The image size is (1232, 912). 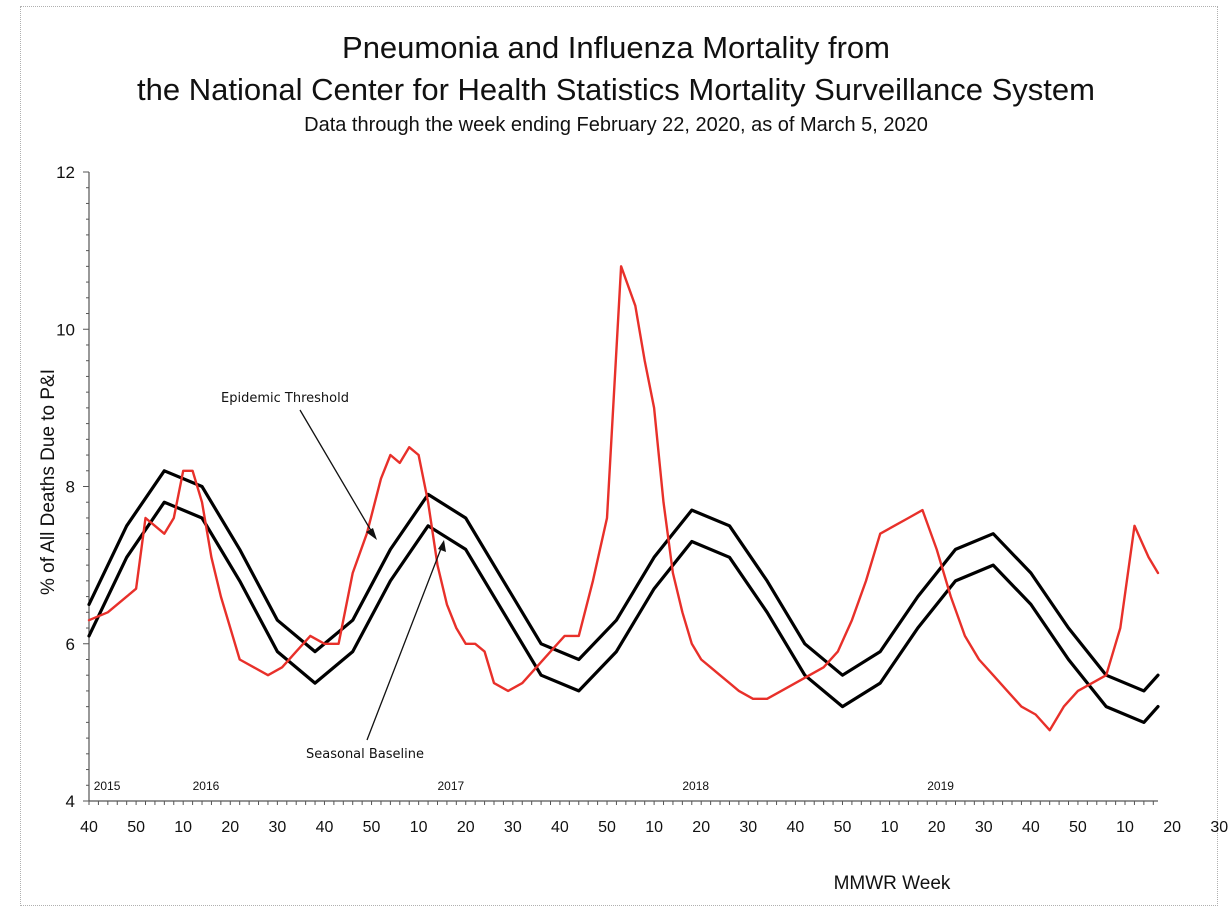 I want to click on year-label-2016: 2016, so click(x=206, y=786).